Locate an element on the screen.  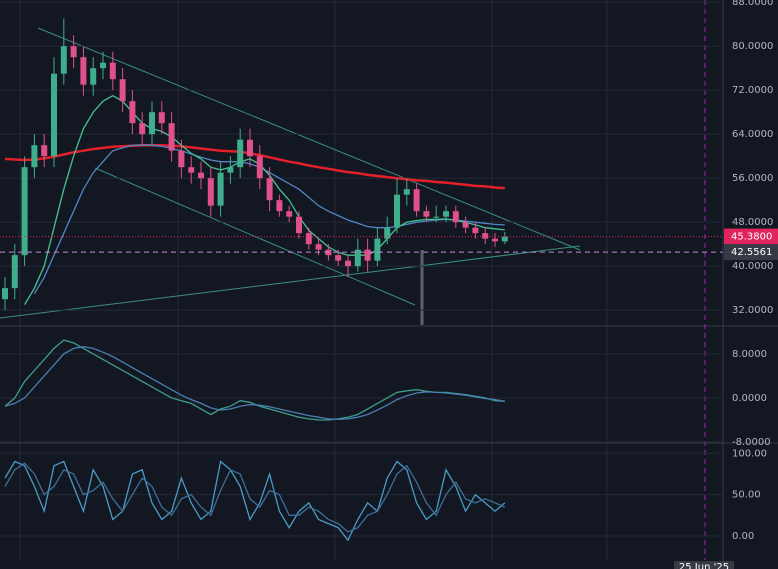
y-tick-label: 80.0000 is located at coordinates (752, 46).